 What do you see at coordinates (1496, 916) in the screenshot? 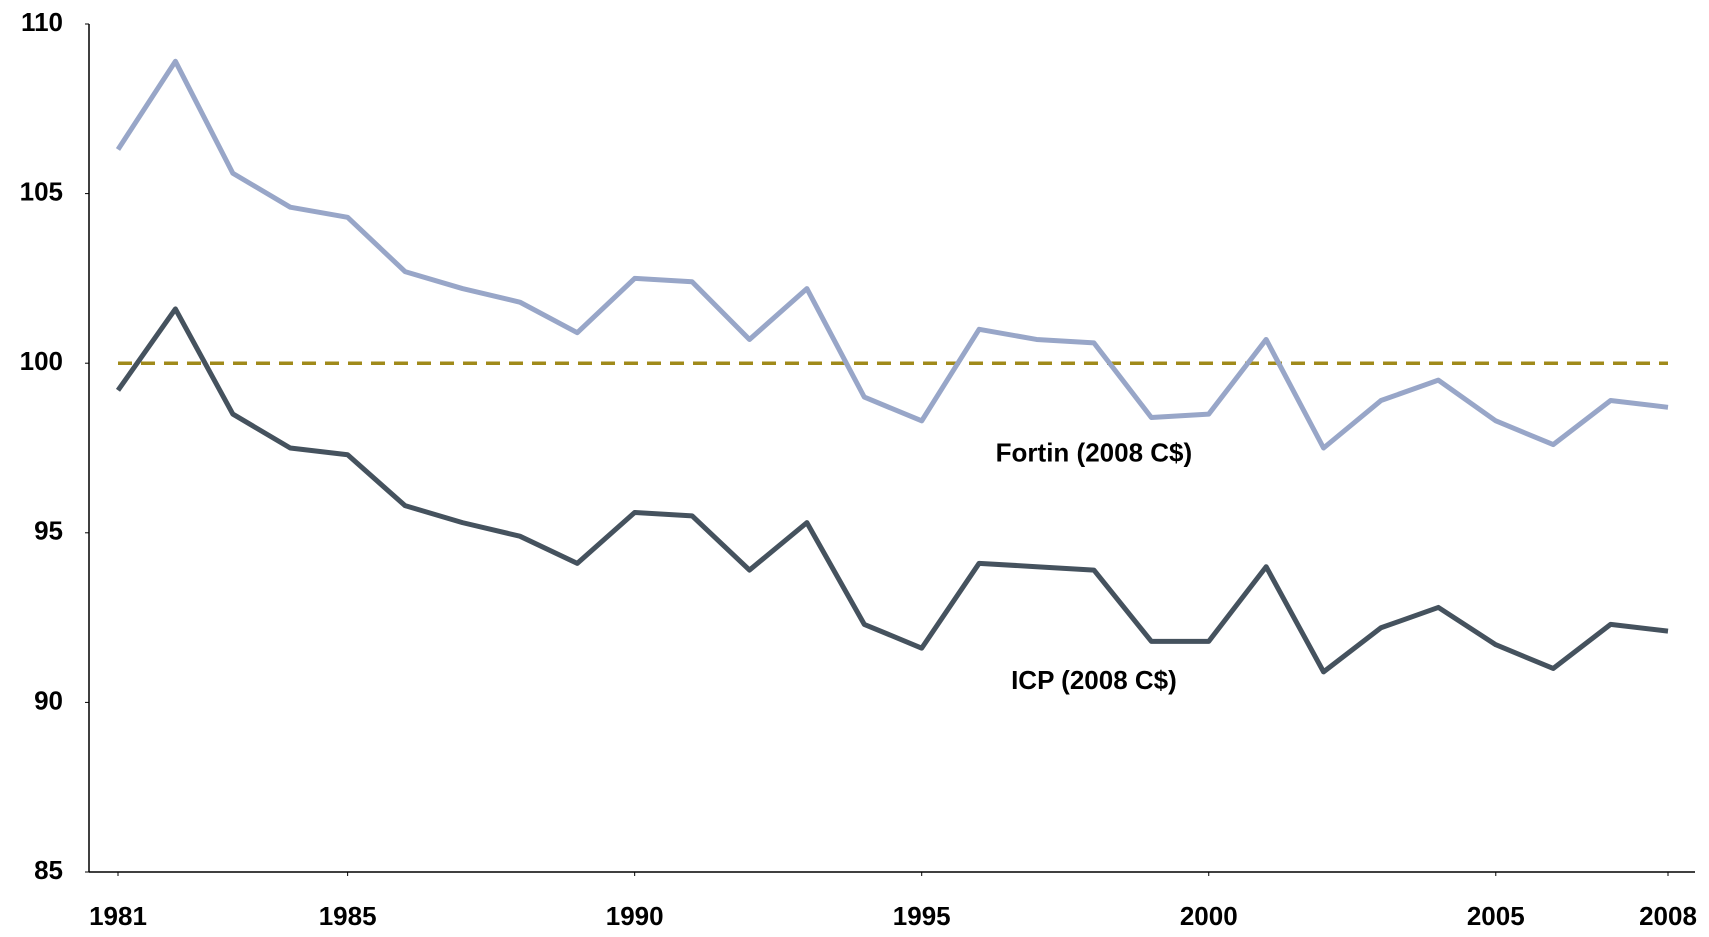
I see `x-tick-label: 2005` at bounding box center [1496, 916].